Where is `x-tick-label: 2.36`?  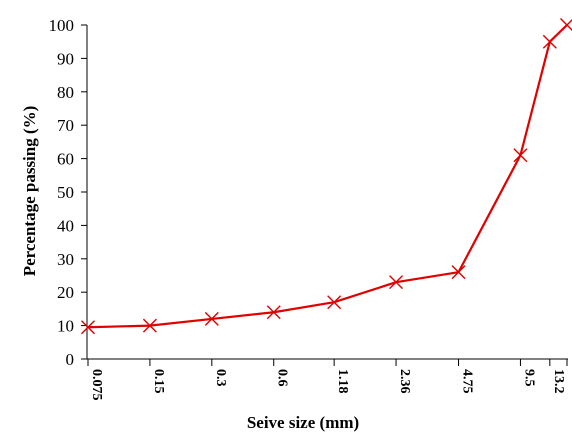 x-tick-label: 2.36 is located at coordinates (404, 381).